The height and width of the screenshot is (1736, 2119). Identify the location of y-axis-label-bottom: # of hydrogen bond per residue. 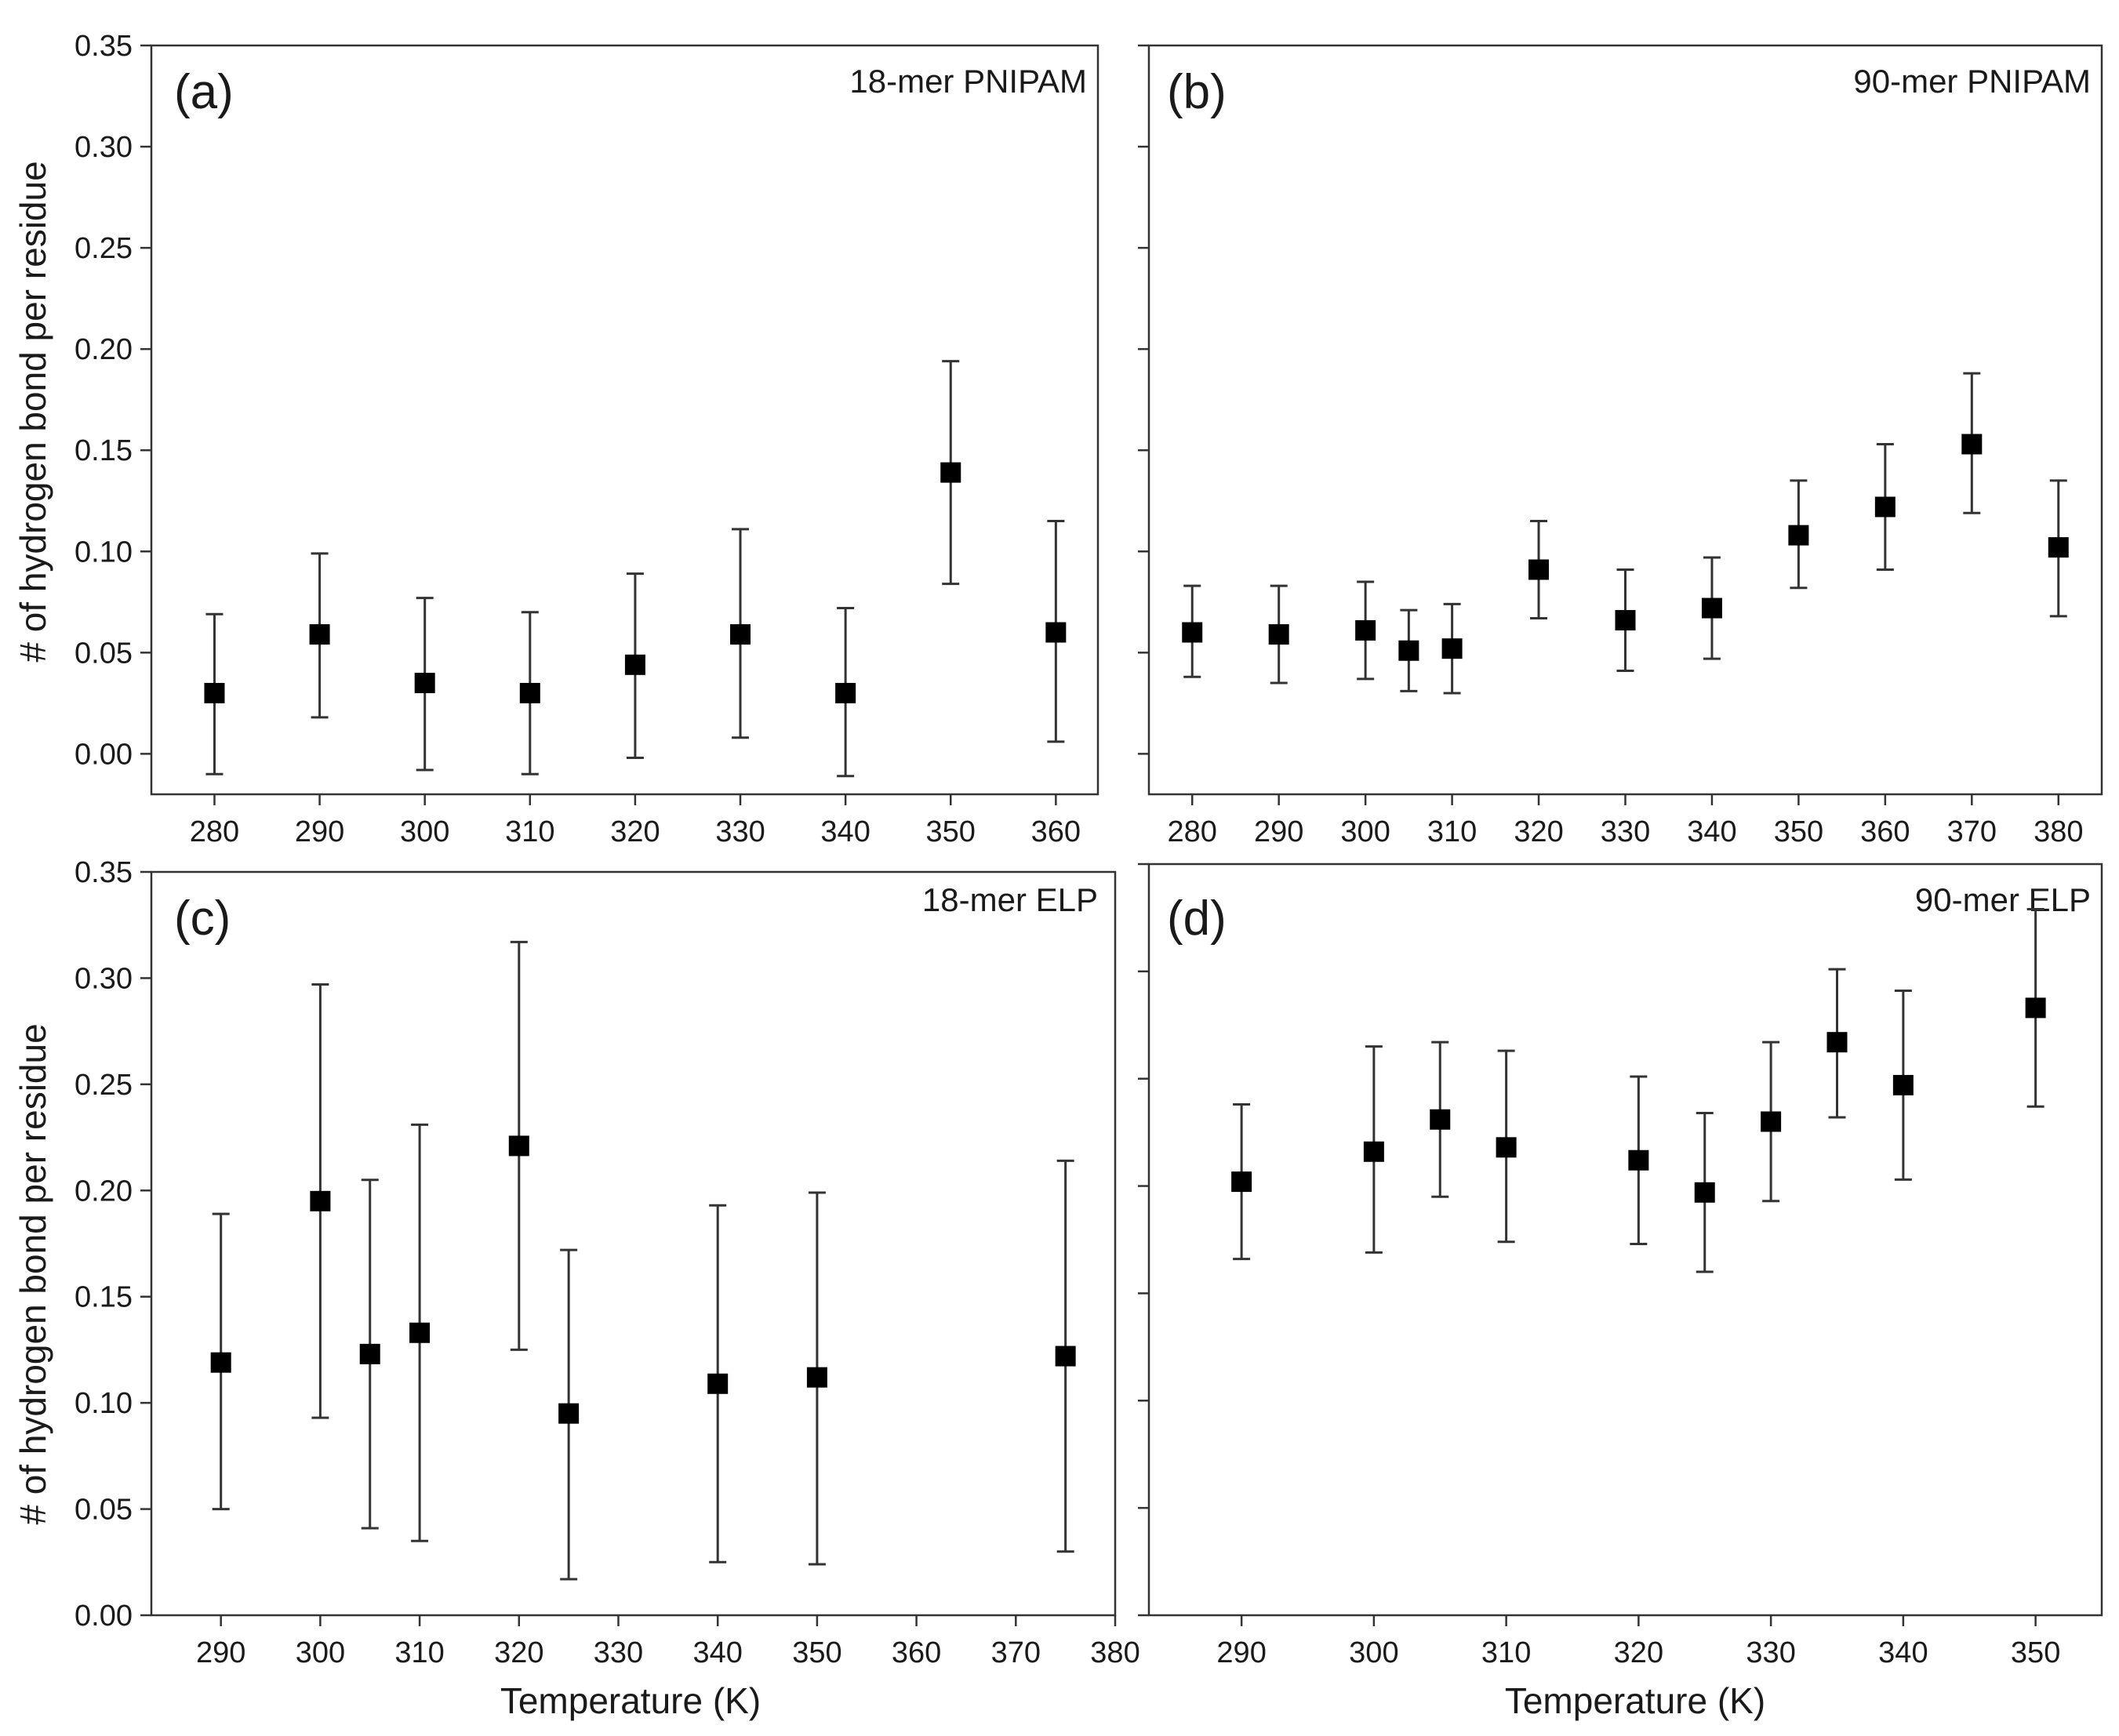
(33, 1273).